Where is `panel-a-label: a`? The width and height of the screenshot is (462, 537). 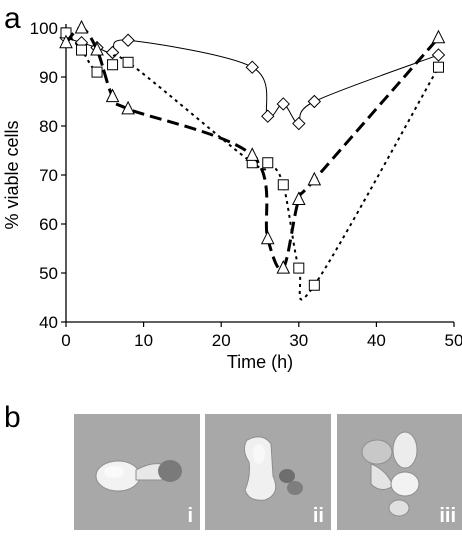 panel-a-label: a is located at coordinates (12, 18).